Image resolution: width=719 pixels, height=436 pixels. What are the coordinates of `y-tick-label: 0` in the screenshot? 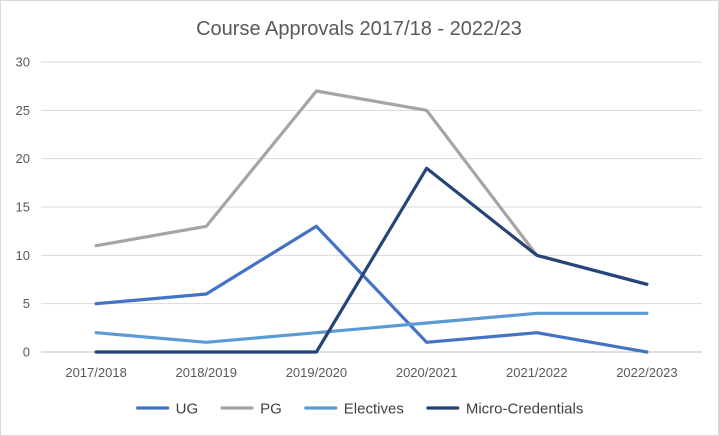 It's located at (26, 352).